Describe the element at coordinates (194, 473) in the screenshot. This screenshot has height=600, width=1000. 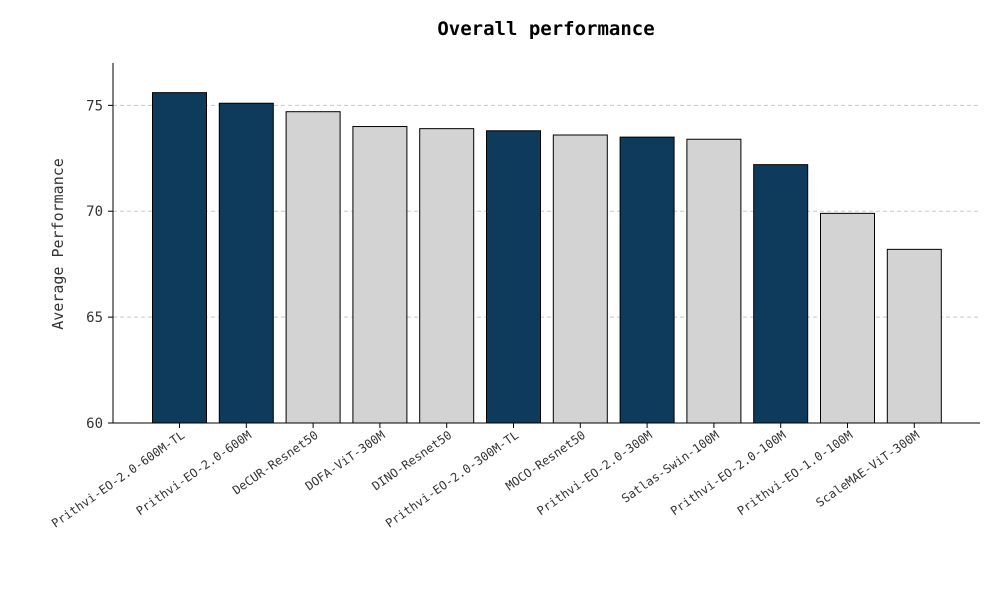
I see `x-tick-label: Prithvi-EO-2.0-600M` at that location.